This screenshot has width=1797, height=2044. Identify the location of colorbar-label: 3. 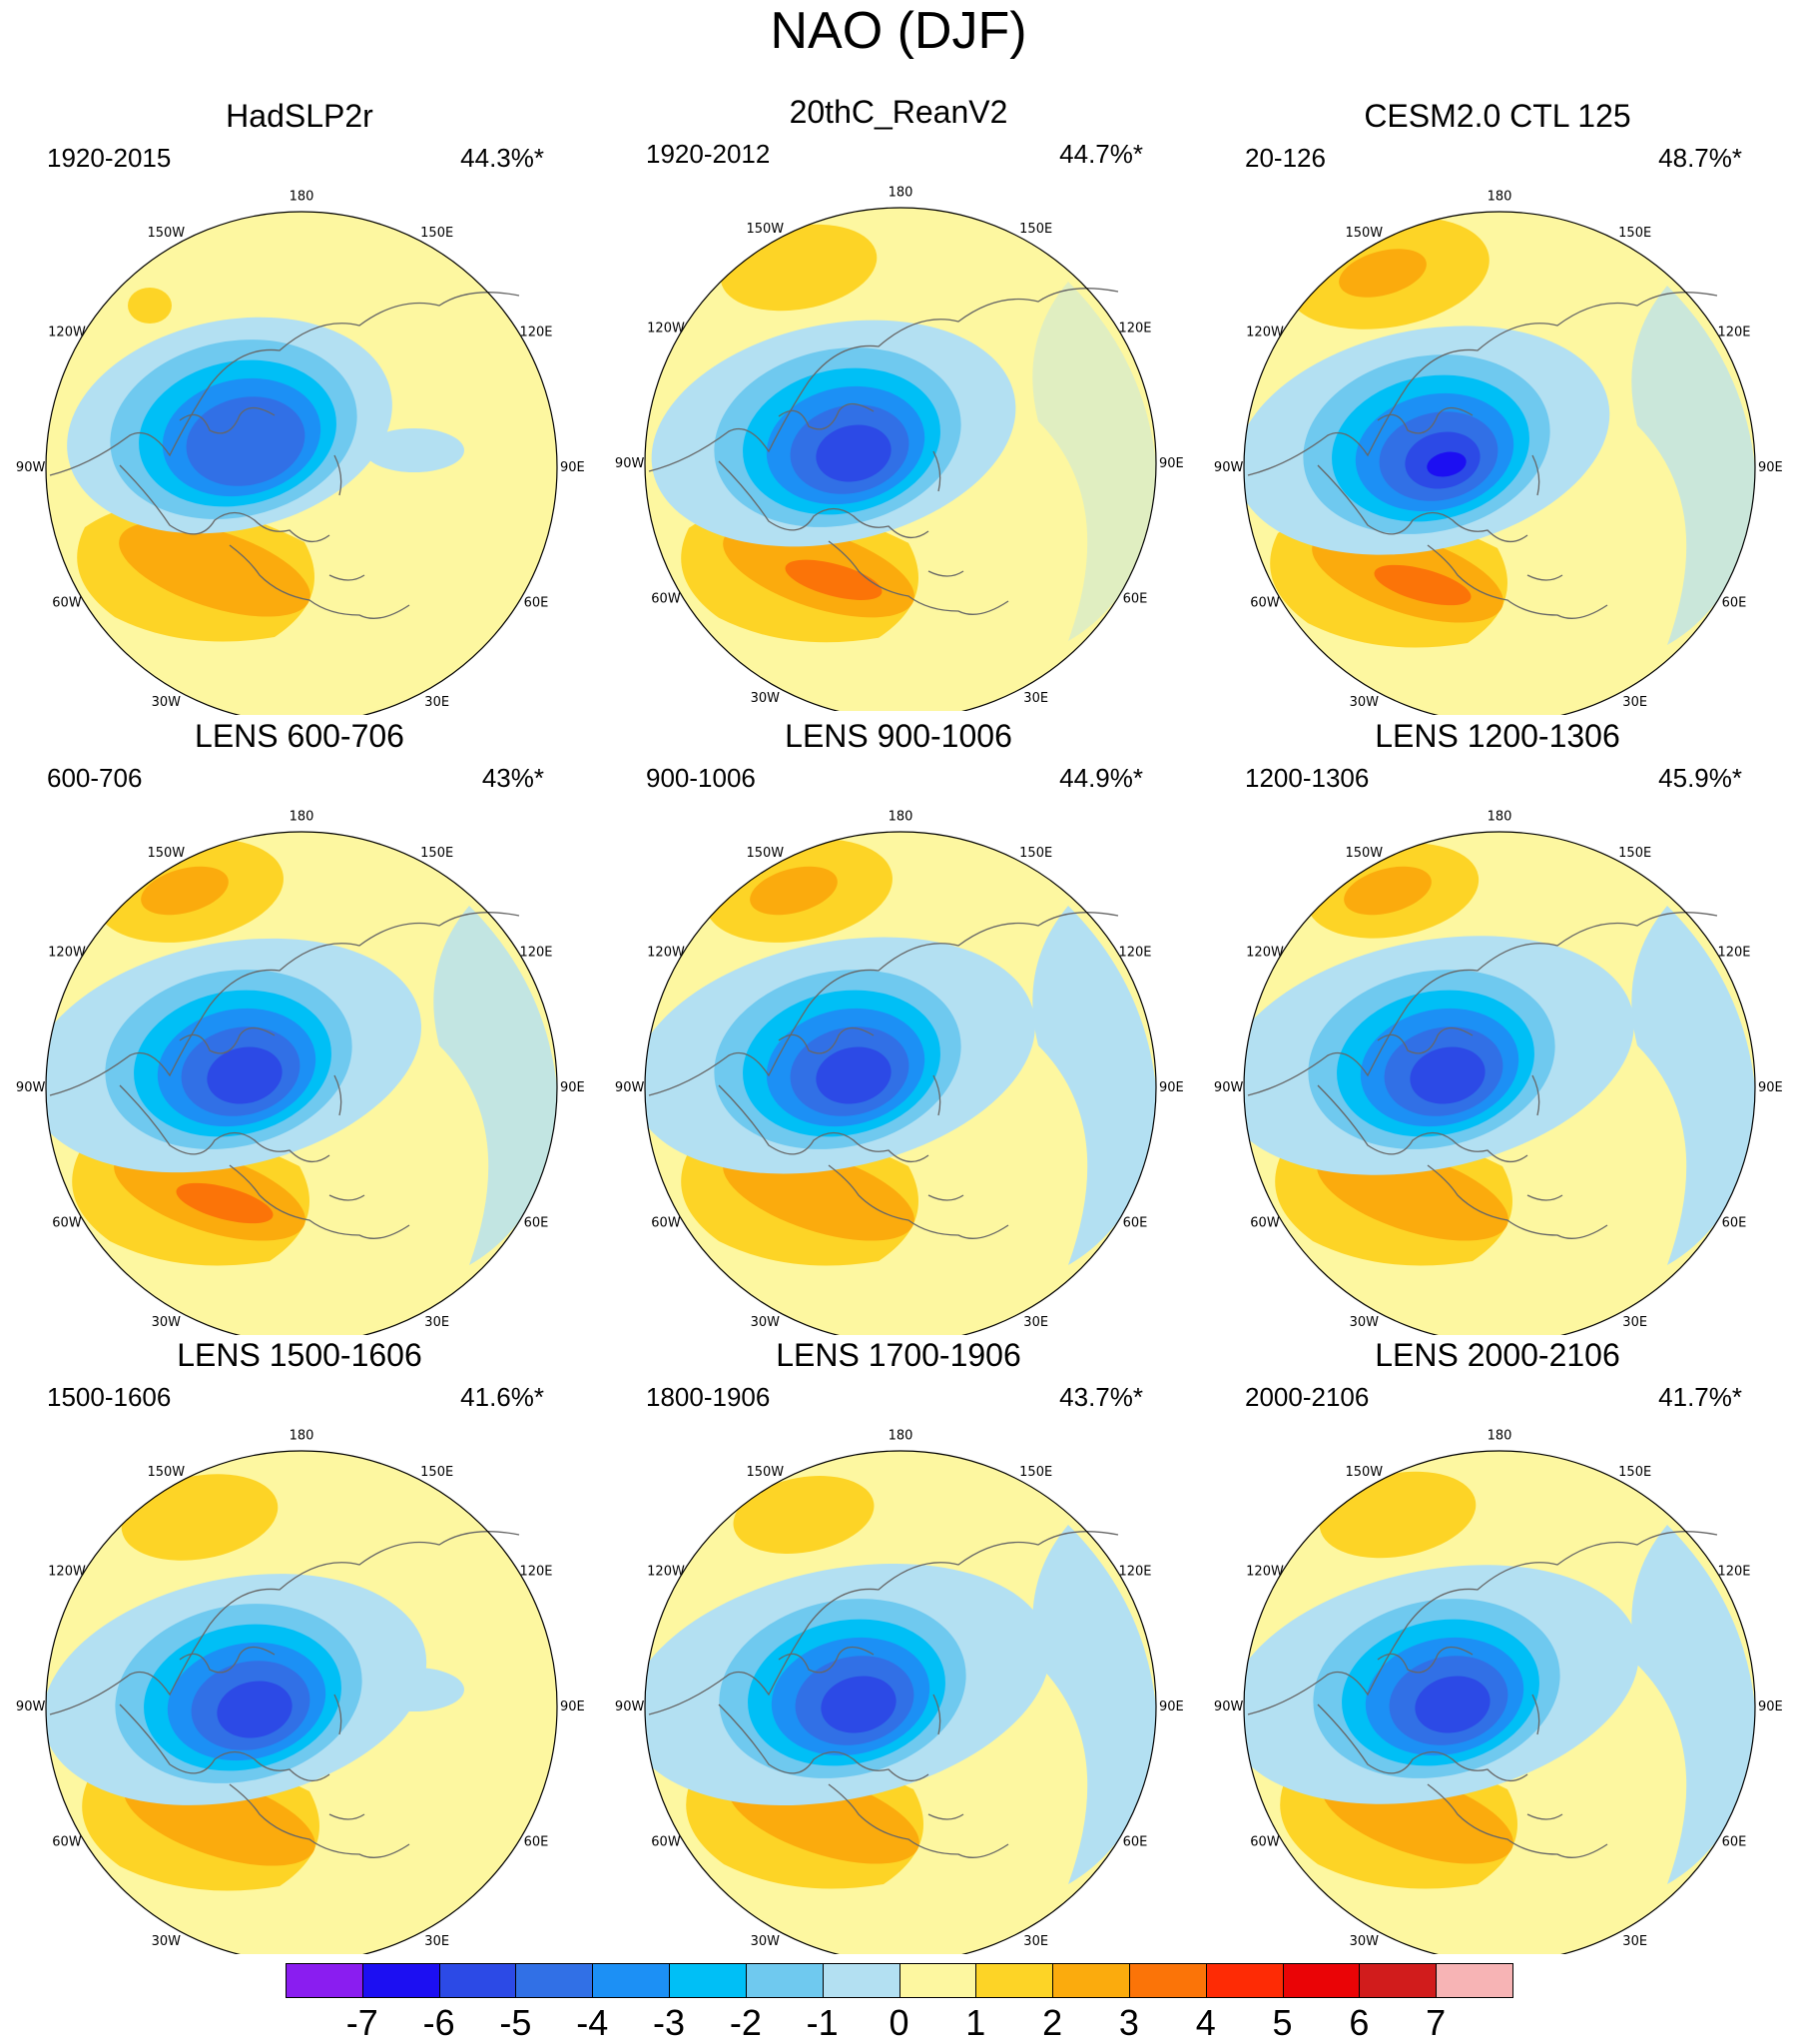
(1128, 2022).